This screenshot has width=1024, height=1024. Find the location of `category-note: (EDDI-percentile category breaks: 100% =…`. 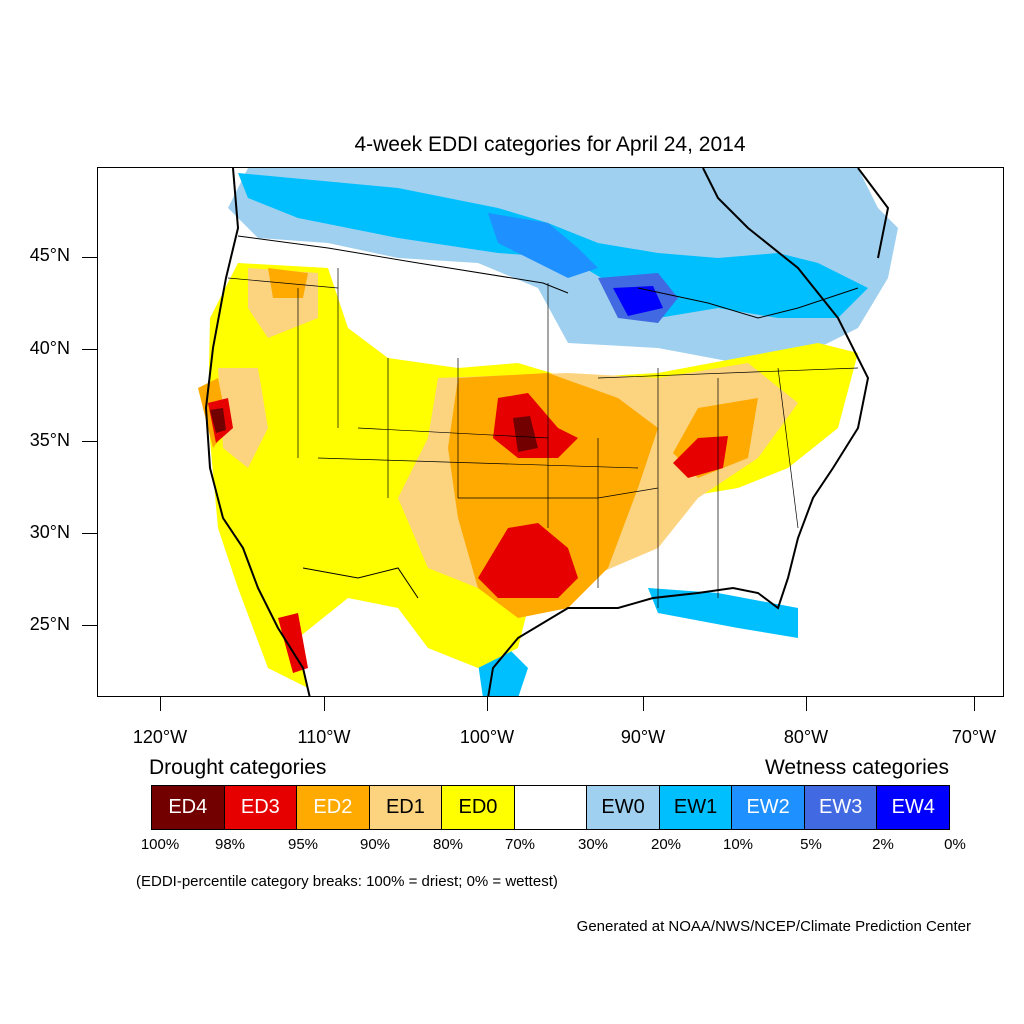

category-note: (EDDI-percentile category breaks: 100% =… is located at coordinates (347, 881).